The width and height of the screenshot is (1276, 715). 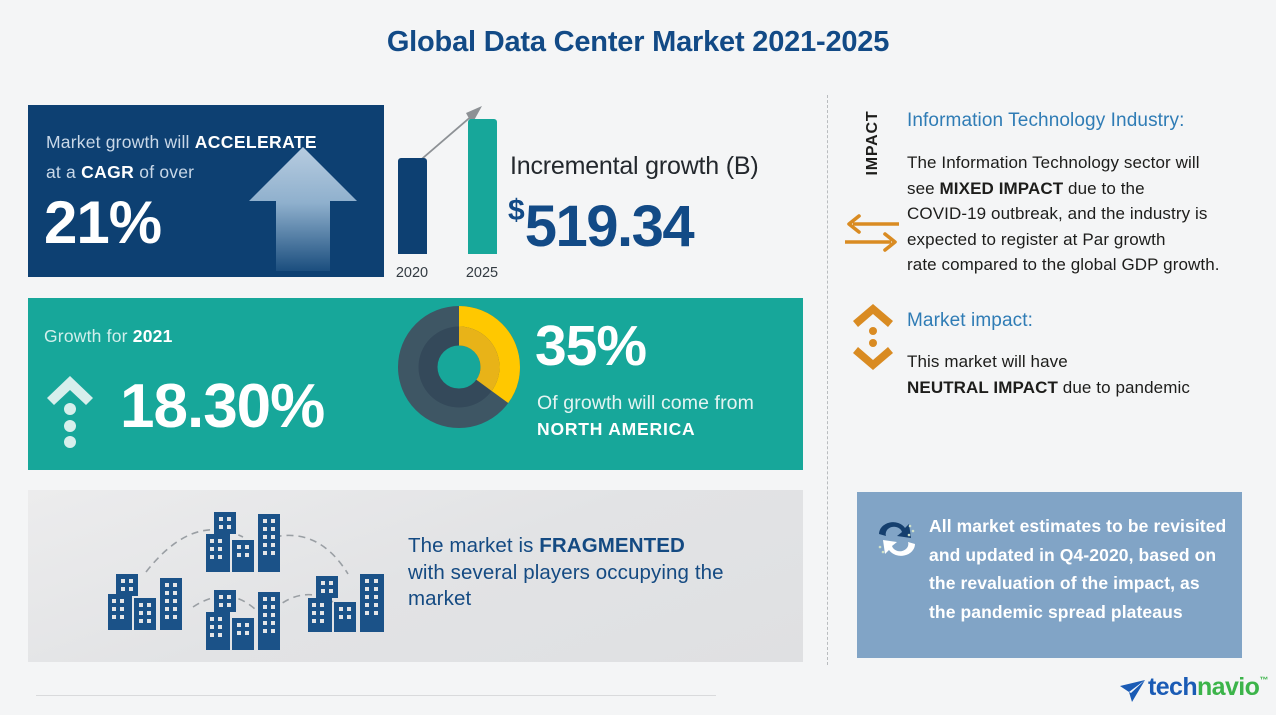 What do you see at coordinates (1173, 687) in the screenshot?
I see `logo-text-tech: tech` at bounding box center [1173, 687].